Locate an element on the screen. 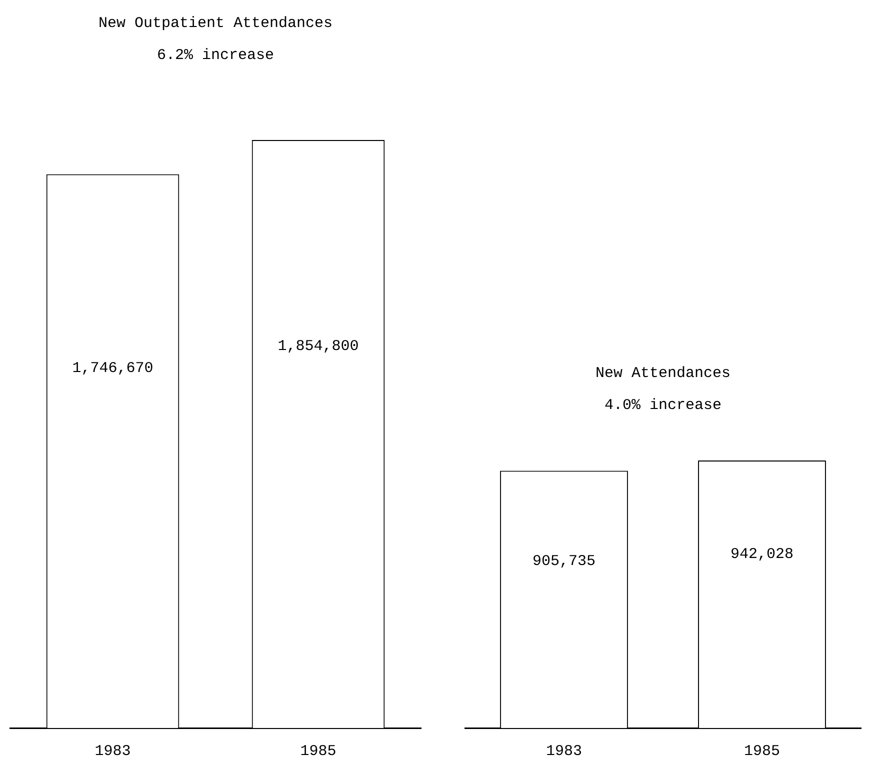  data-label: 942,028 is located at coordinates (762, 555).